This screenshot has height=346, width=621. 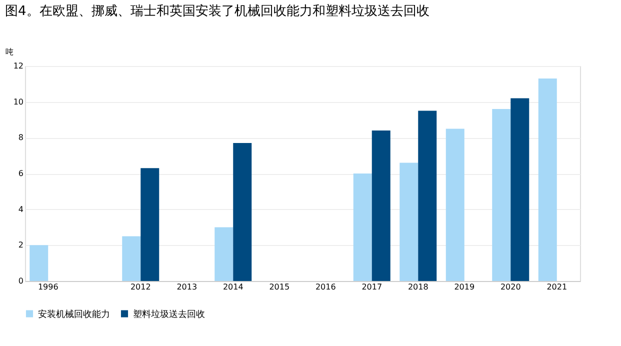 What do you see at coordinates (325, 287) in the screenshot?
I see `x-tick-label: 2016` at bounding box center [325, 287].